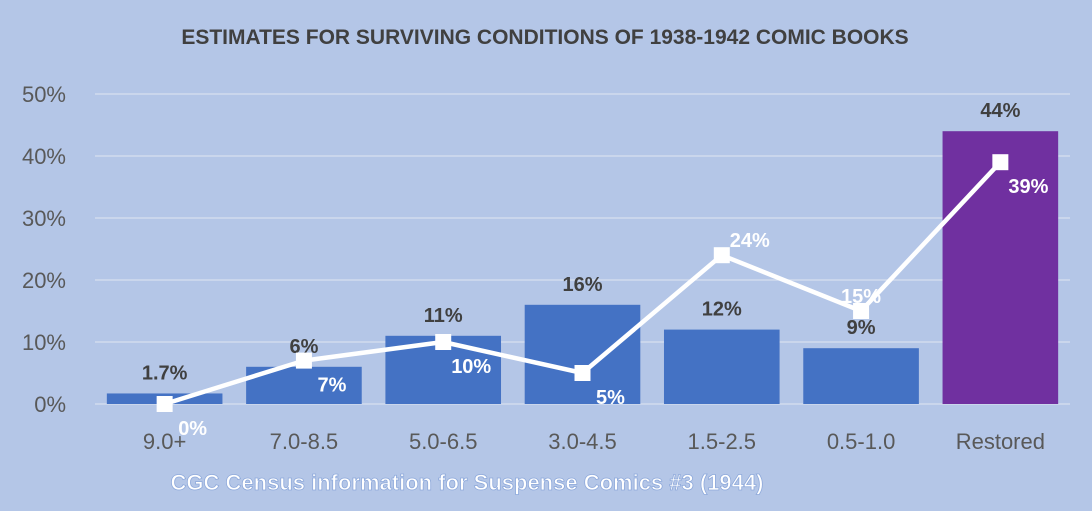  Describe the element at coordinates (722, 441) in the screenshot. I see `x-tick-label: 1.5-2.5` at that location.